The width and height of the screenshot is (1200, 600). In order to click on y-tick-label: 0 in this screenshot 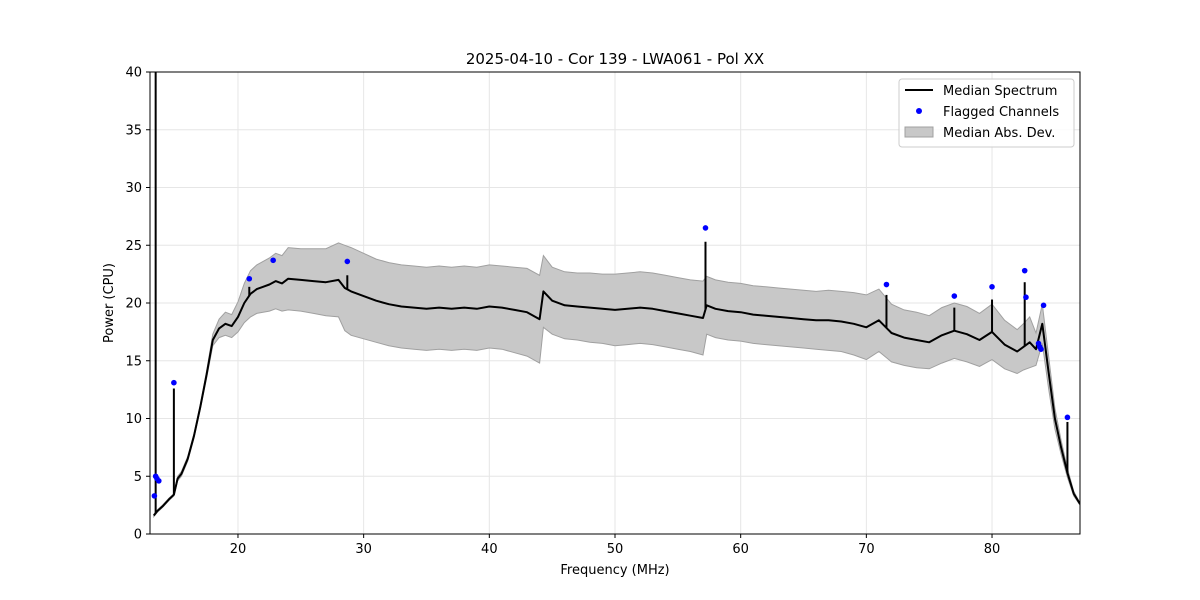, I will do `click(138, 535)`.